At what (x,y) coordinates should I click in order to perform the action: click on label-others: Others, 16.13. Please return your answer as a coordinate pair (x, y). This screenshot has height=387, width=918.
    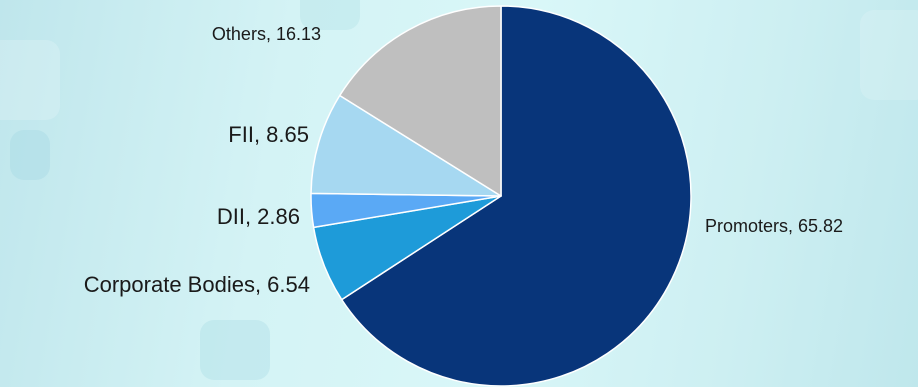
    Looking at the image, I should click on (266, 34).